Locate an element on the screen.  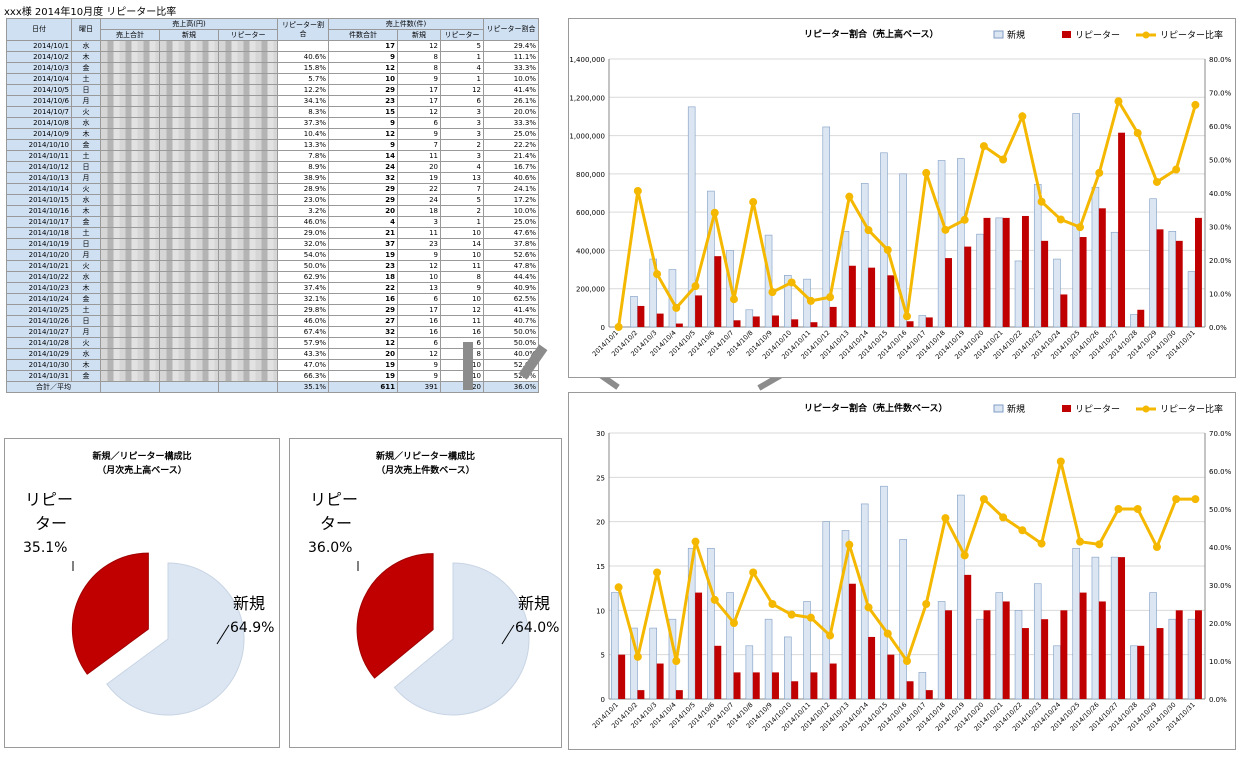
row-rep: 10 is located at coordinates (462, 376).